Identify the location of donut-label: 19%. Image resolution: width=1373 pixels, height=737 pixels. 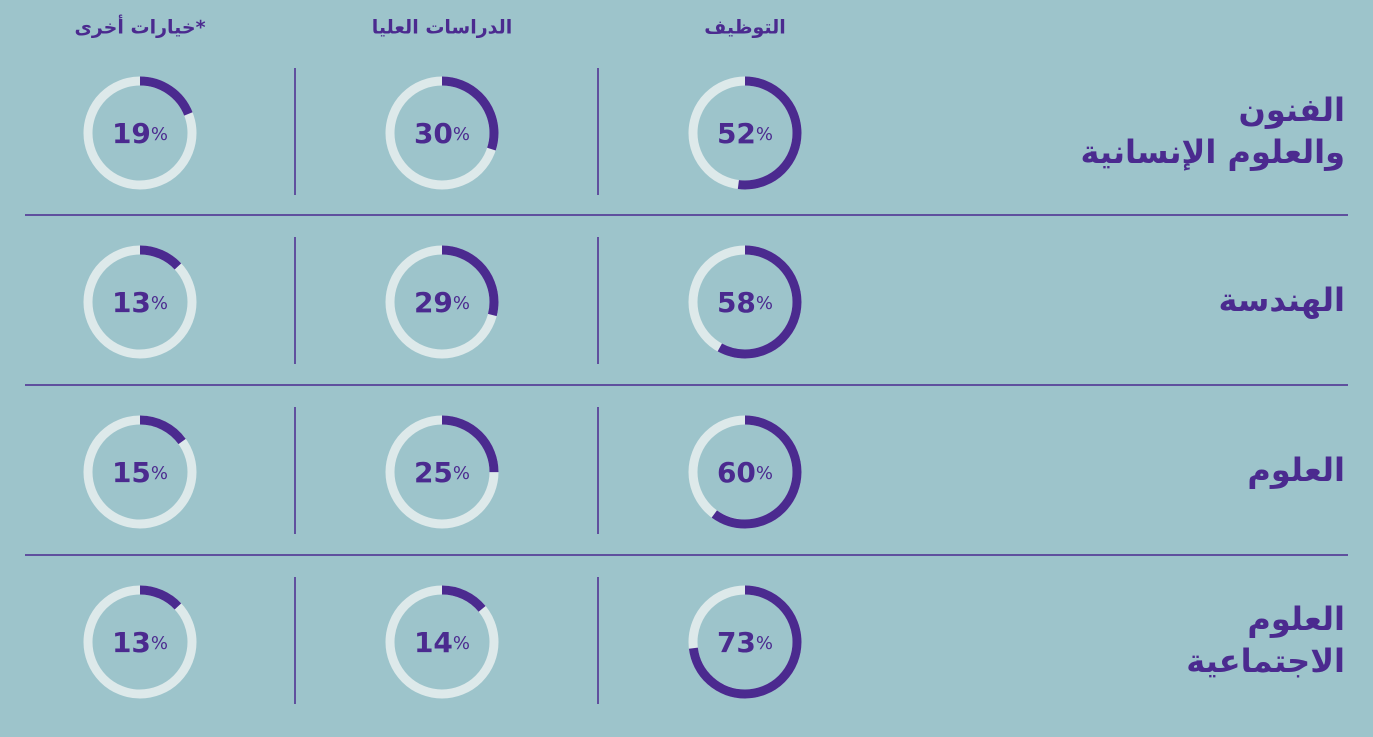
(140, 133).